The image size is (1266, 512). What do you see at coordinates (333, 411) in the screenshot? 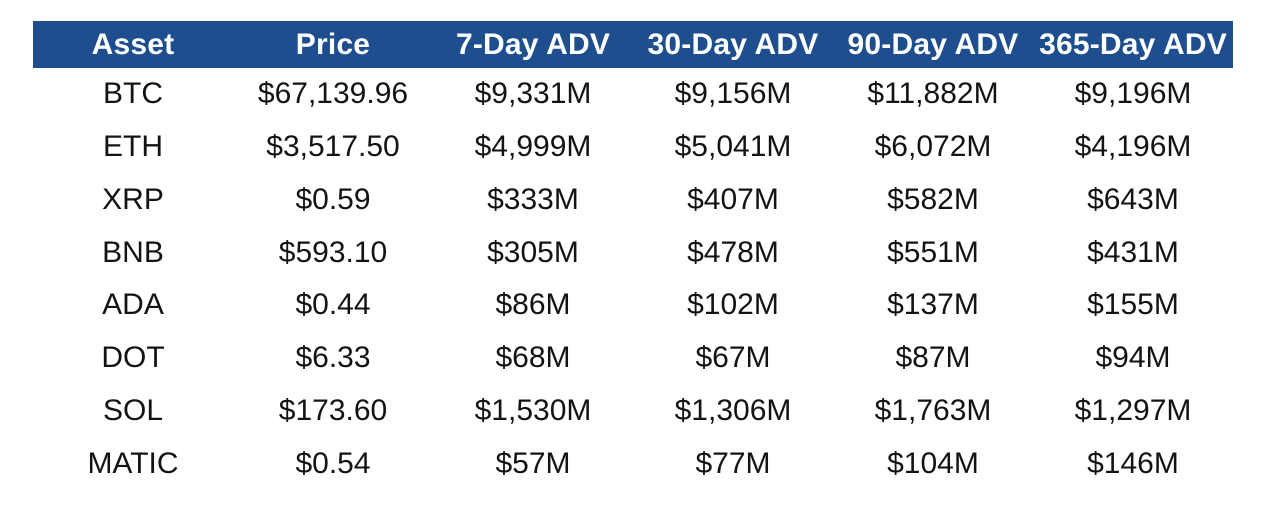
I see `cell-price: $173.60` at bounding box center [333, 411].